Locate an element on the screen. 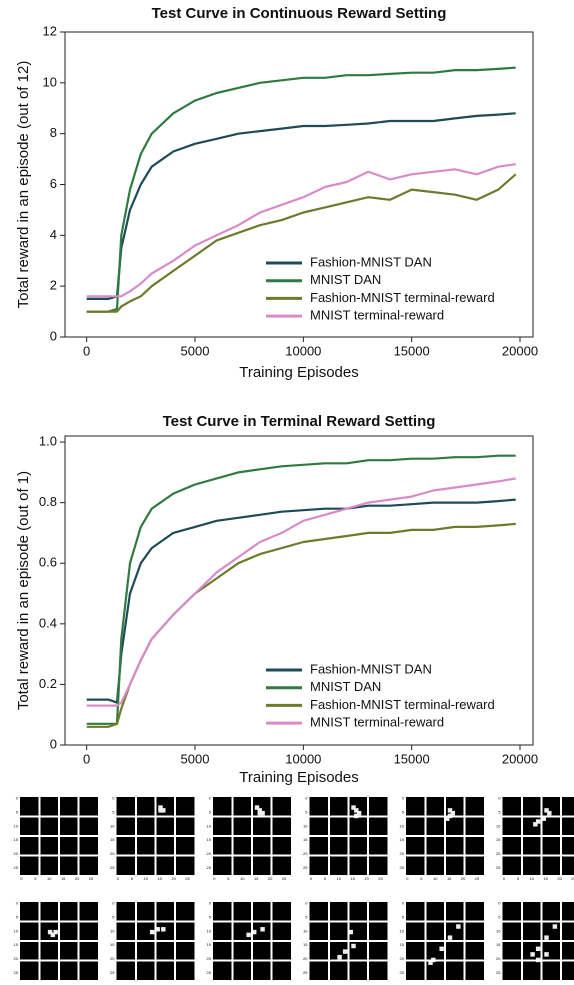  y-tick-label: 4 is located at coordinates (53, 234).